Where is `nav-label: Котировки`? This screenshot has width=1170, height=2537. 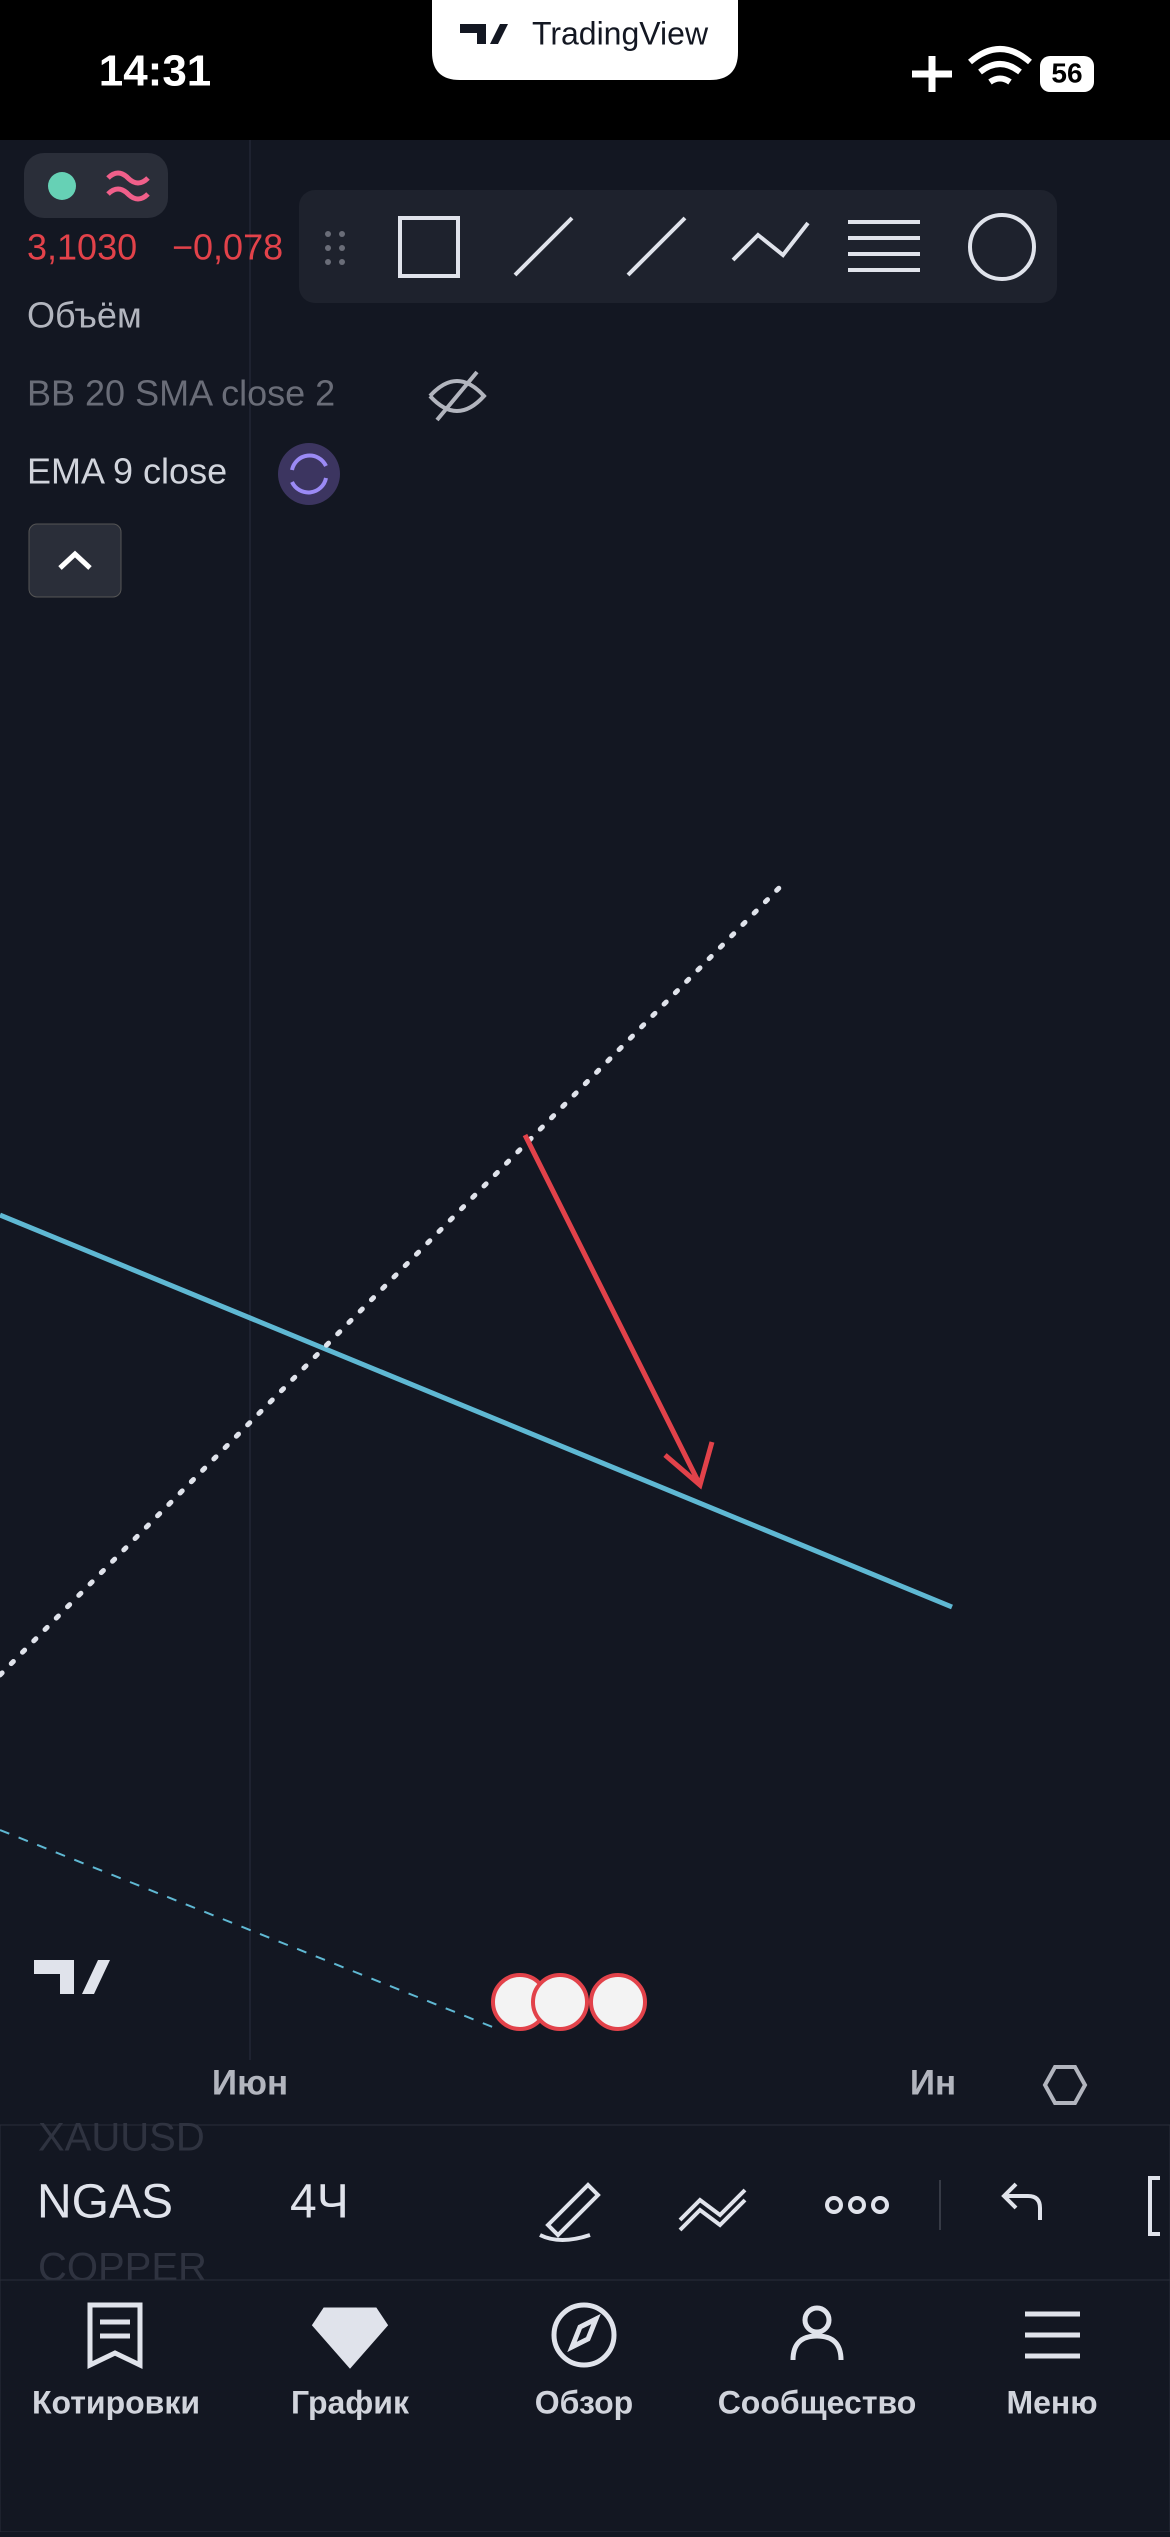
nav-label: Котировки is located at coordinates (116, 2402).